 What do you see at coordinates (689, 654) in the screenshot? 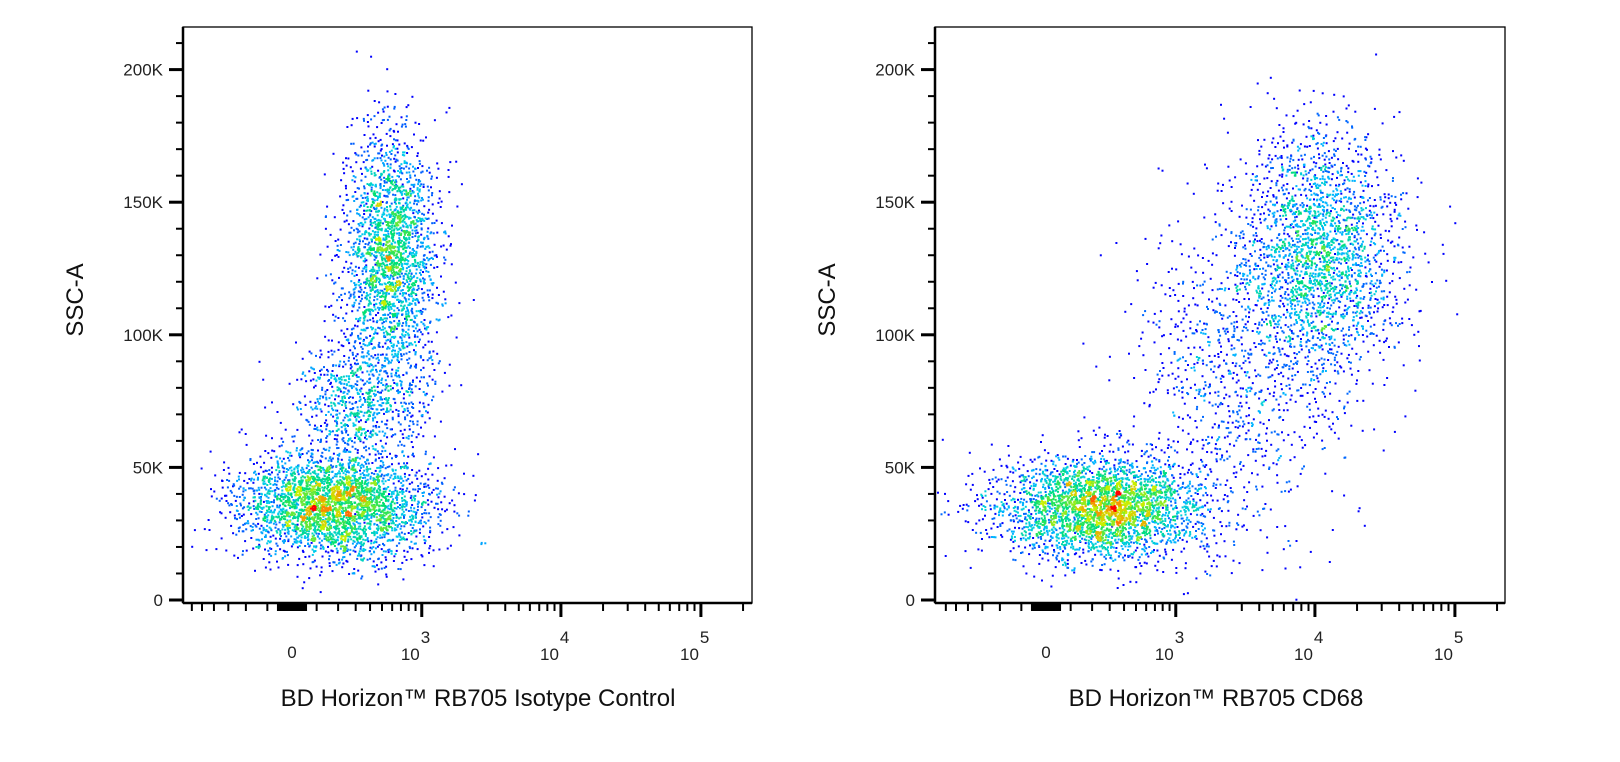
I see `x-tick-label: 10` at bounding box center [689, 654].